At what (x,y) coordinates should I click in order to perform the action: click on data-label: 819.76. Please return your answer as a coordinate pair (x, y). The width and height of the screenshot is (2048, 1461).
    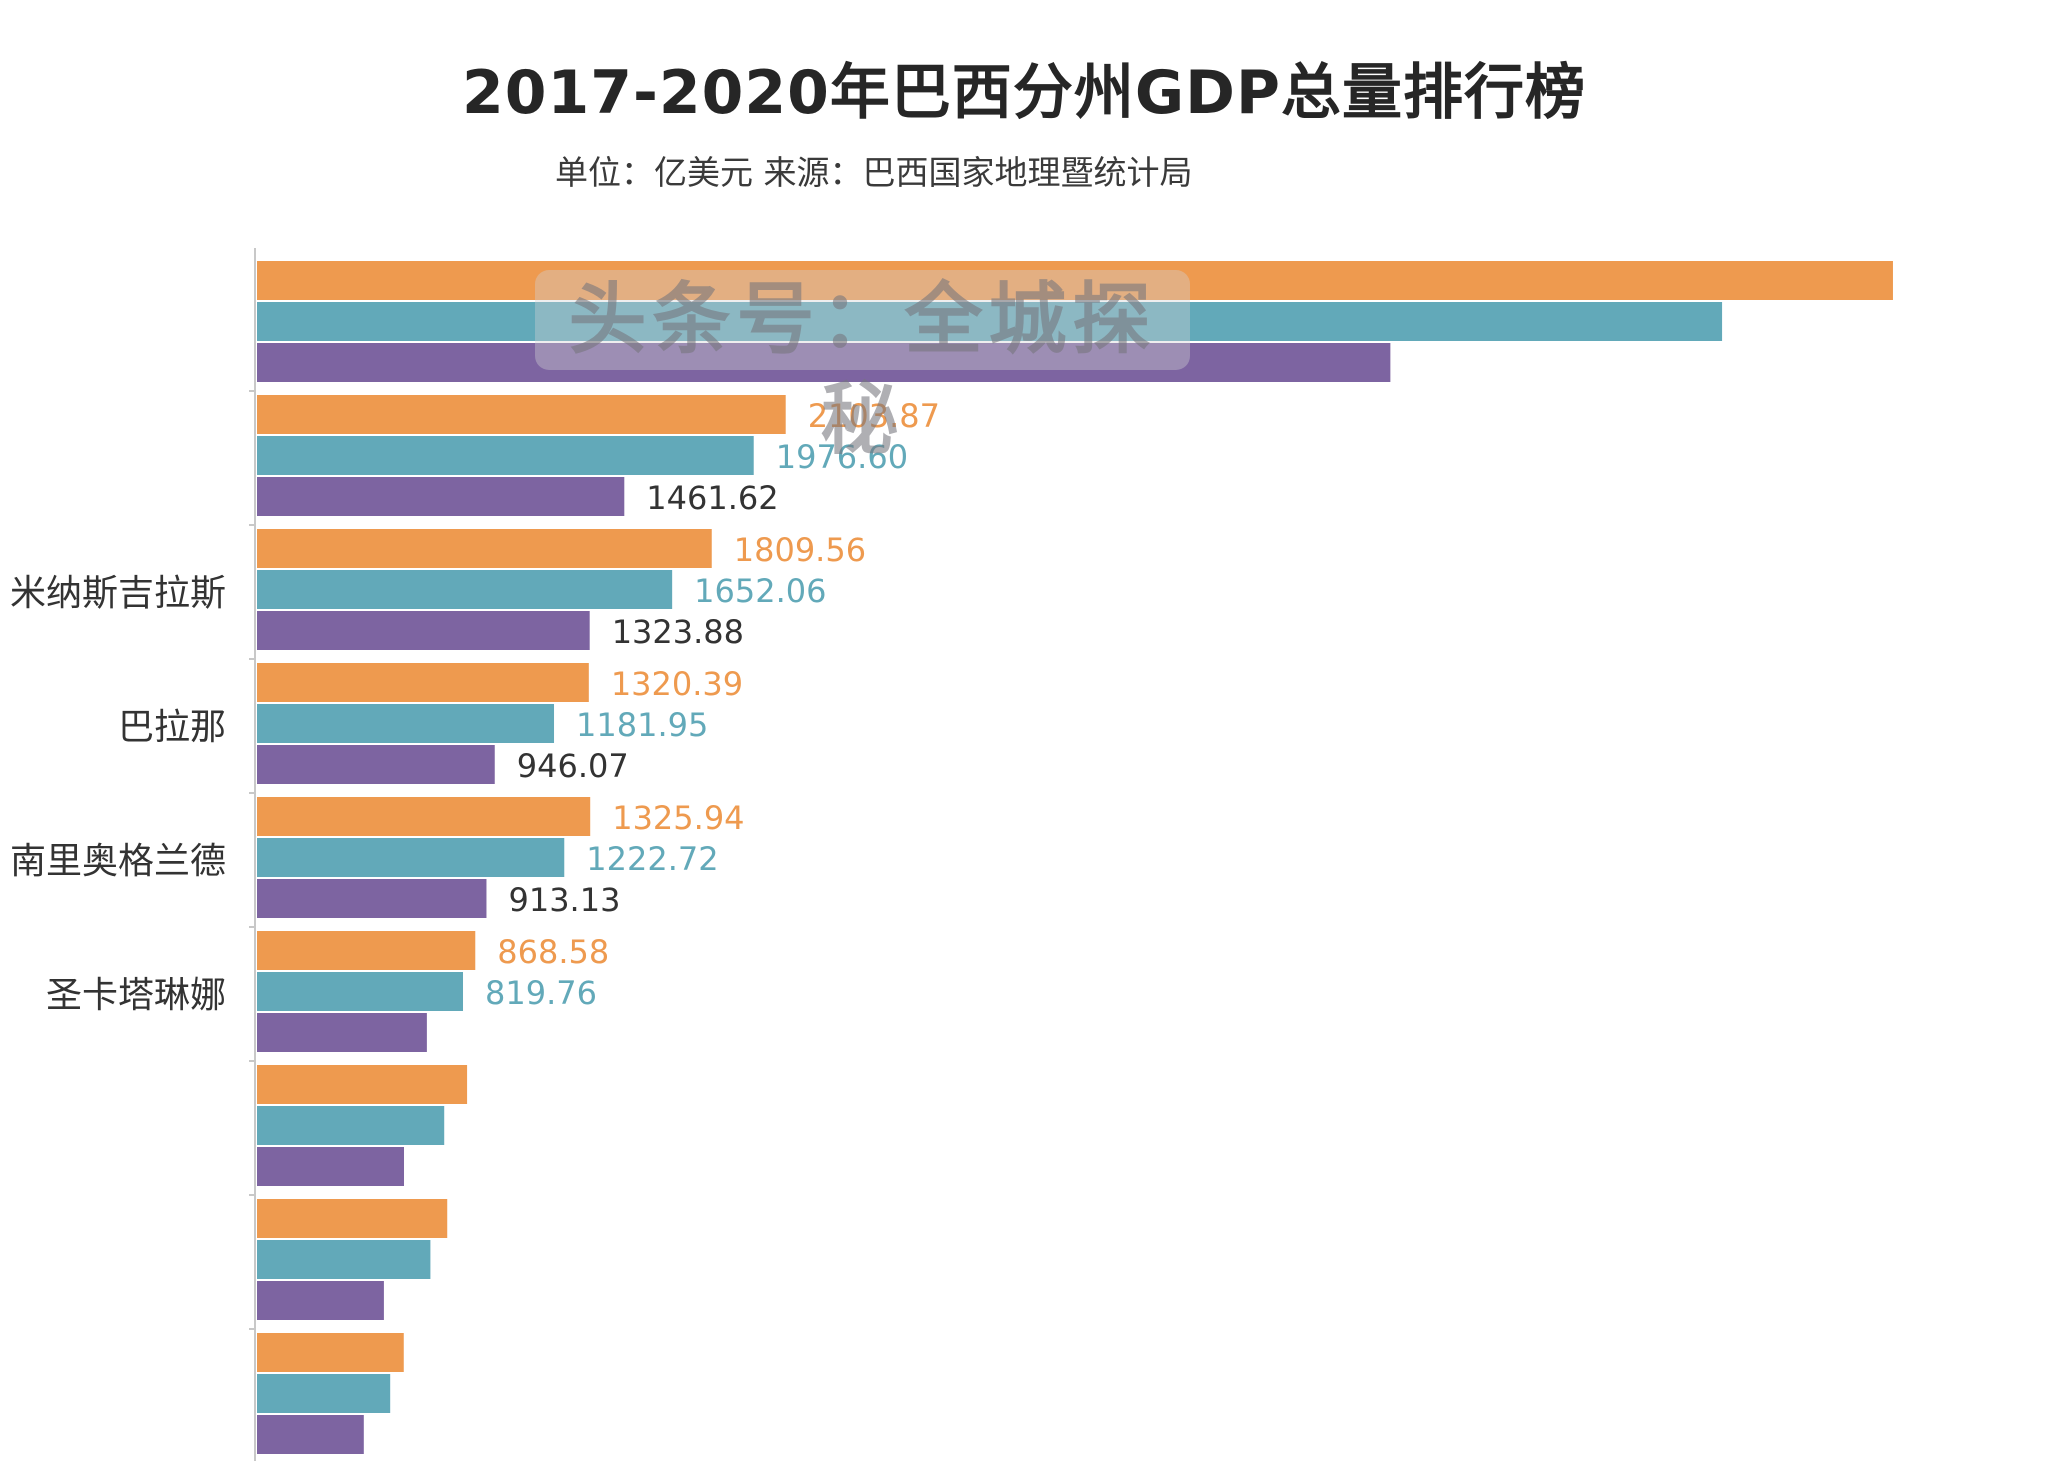
    Looking at the image, I should click on (541, 993).